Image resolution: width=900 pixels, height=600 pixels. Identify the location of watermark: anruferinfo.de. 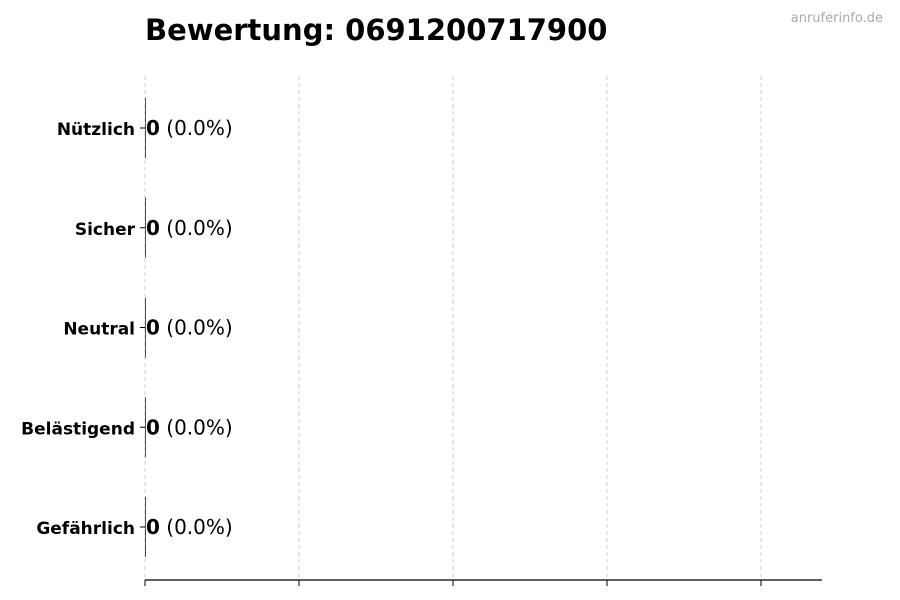
(837, 18).